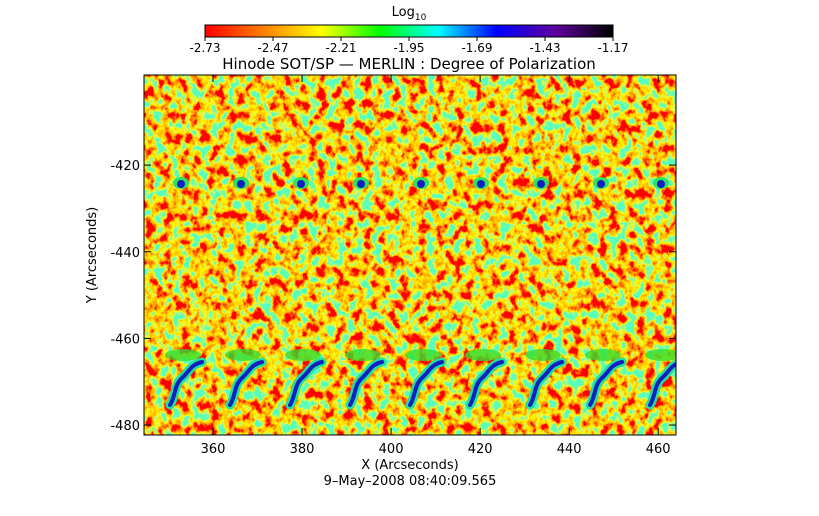 The width and height of the screenshot is (819, 516). What do you see at coordinates (658, 449) in the screenshot?
I see `x-tick-label: 460` at bounding box center [658, 449].